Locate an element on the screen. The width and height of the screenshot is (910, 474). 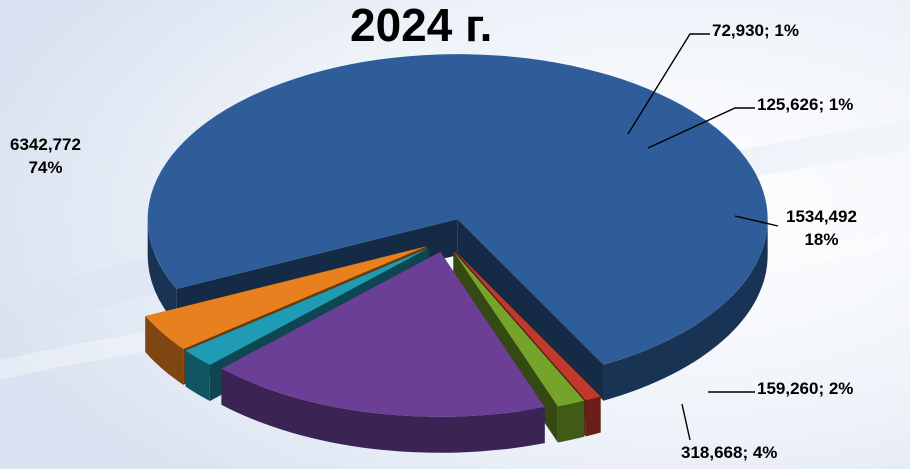
leader-lines is located at coordinates (703, 237).